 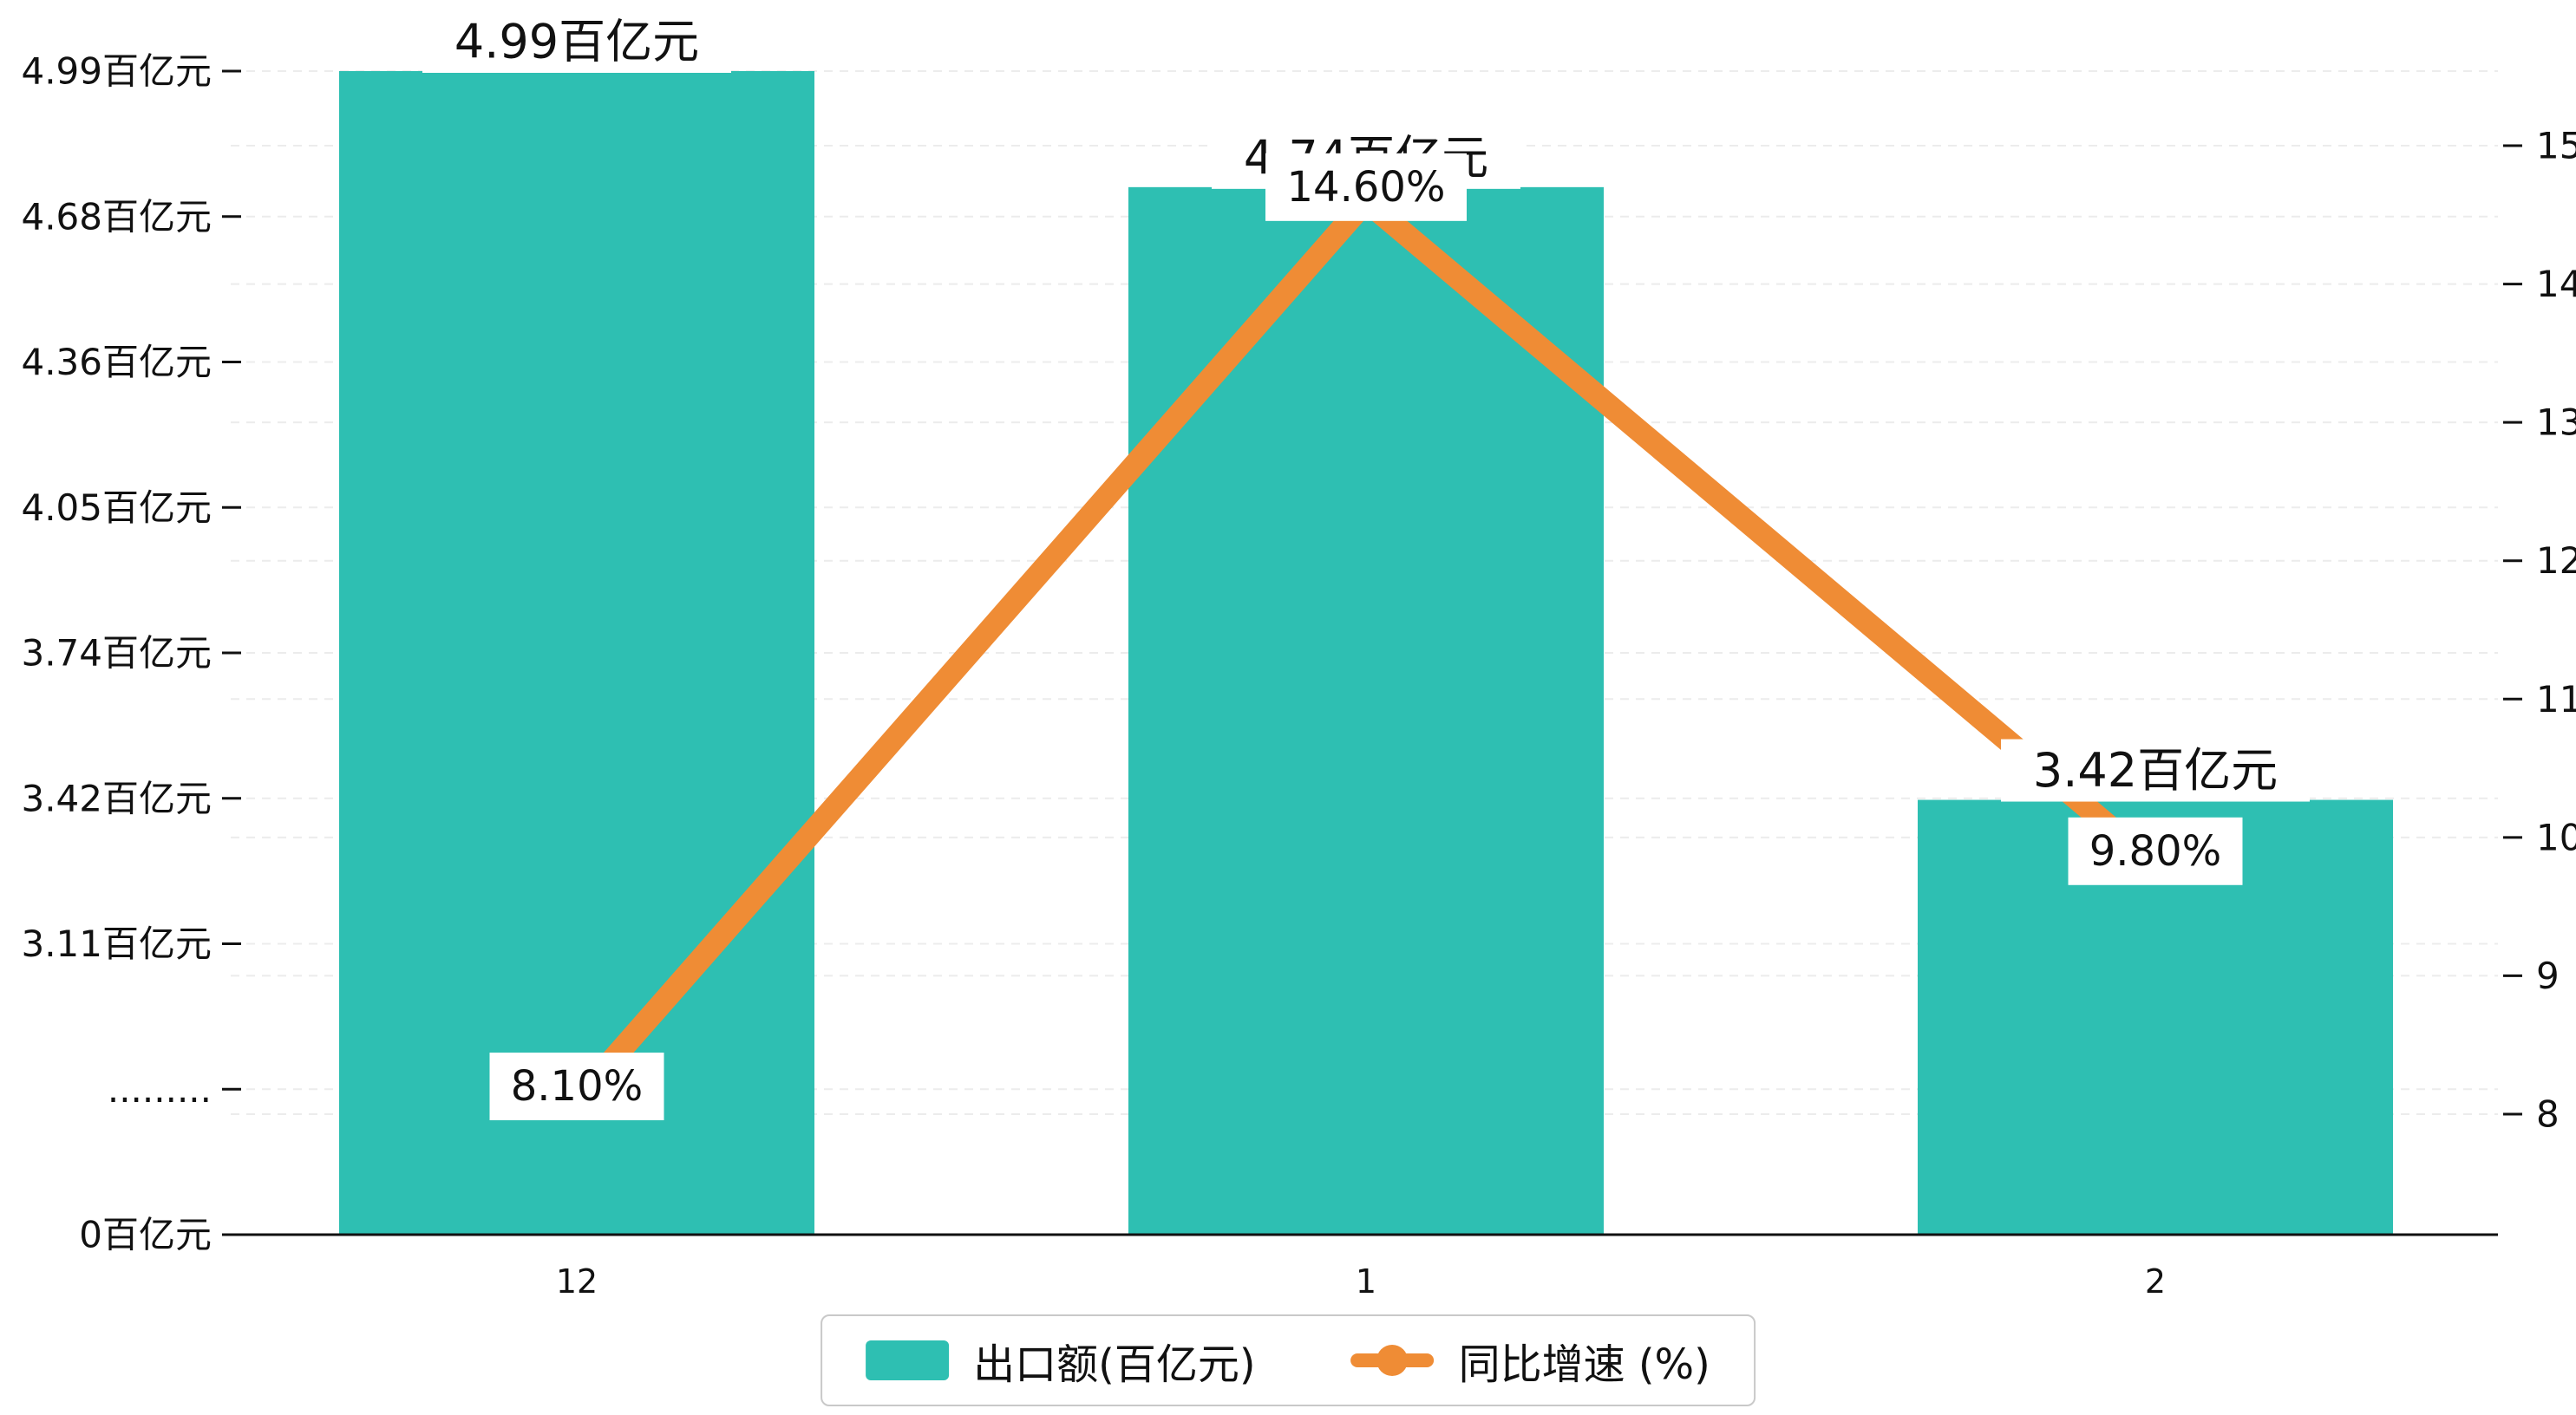 I want to click on bar-label: 4.99百亿元, so click(x=576, y=42).